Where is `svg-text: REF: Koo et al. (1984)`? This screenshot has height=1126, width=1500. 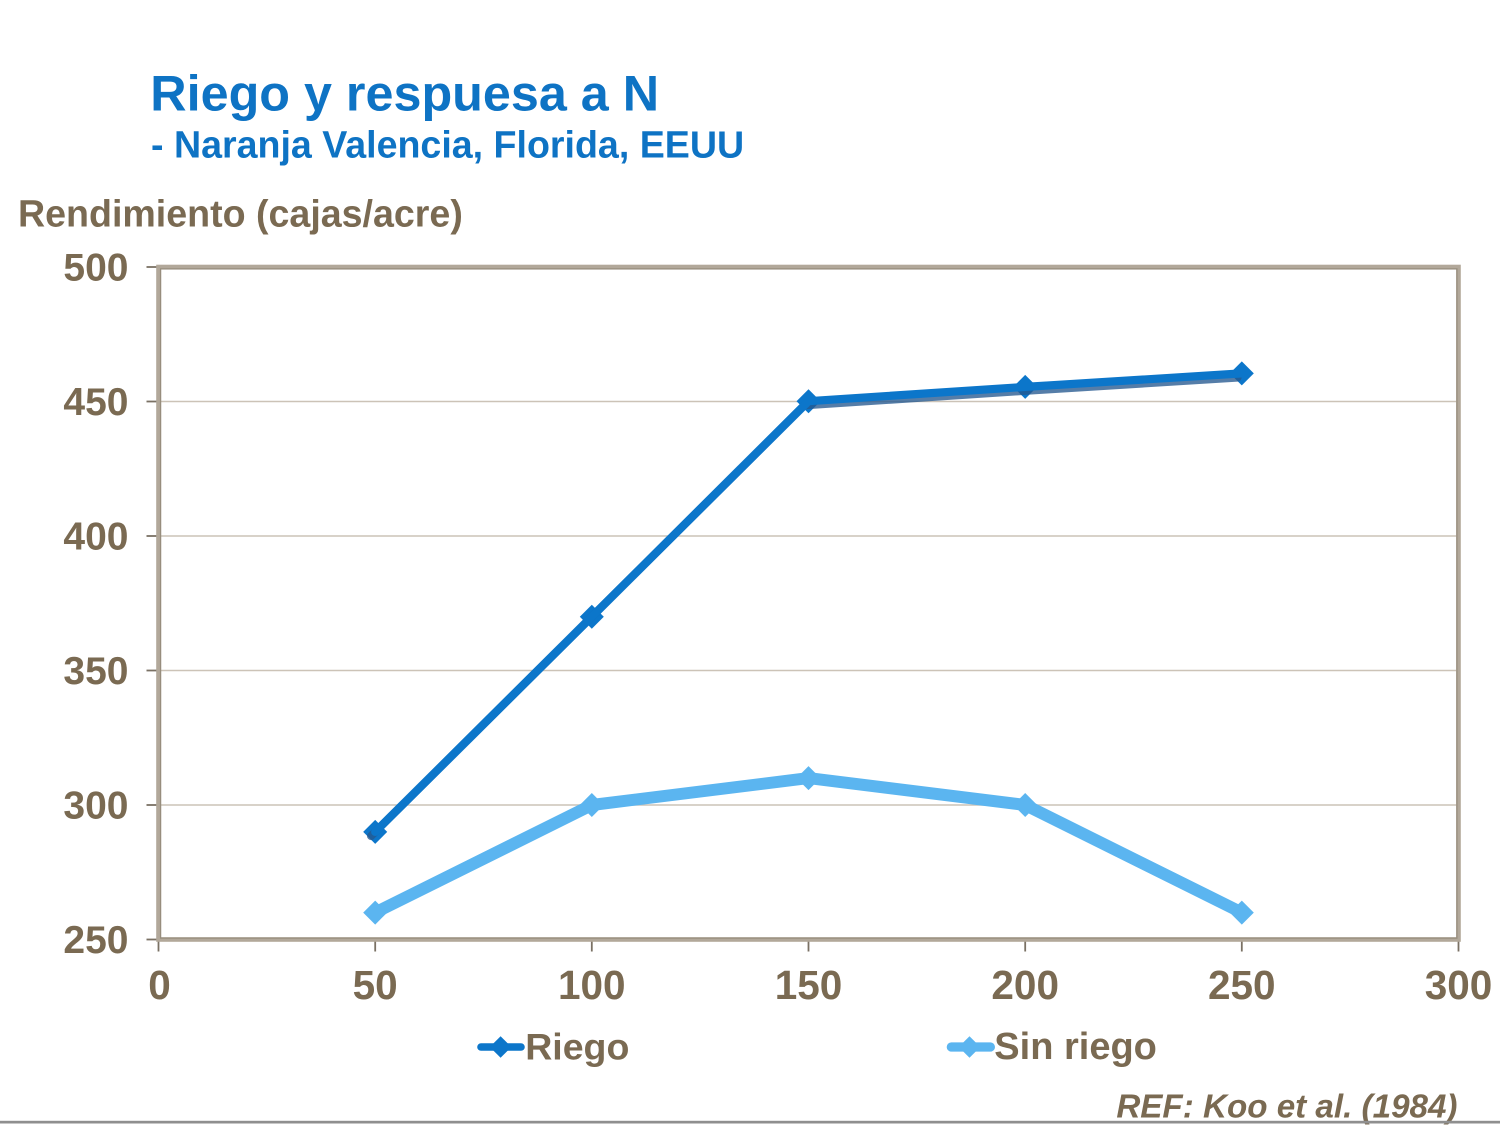
svg-text: REF: Koo et al. (1984) is located at coordinates (1286, 1107).